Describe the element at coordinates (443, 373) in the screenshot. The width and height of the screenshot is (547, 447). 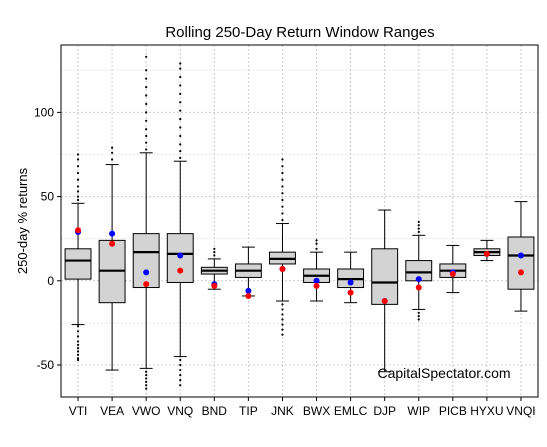
I see `watermark: CapitalSpectator.com` at that location.